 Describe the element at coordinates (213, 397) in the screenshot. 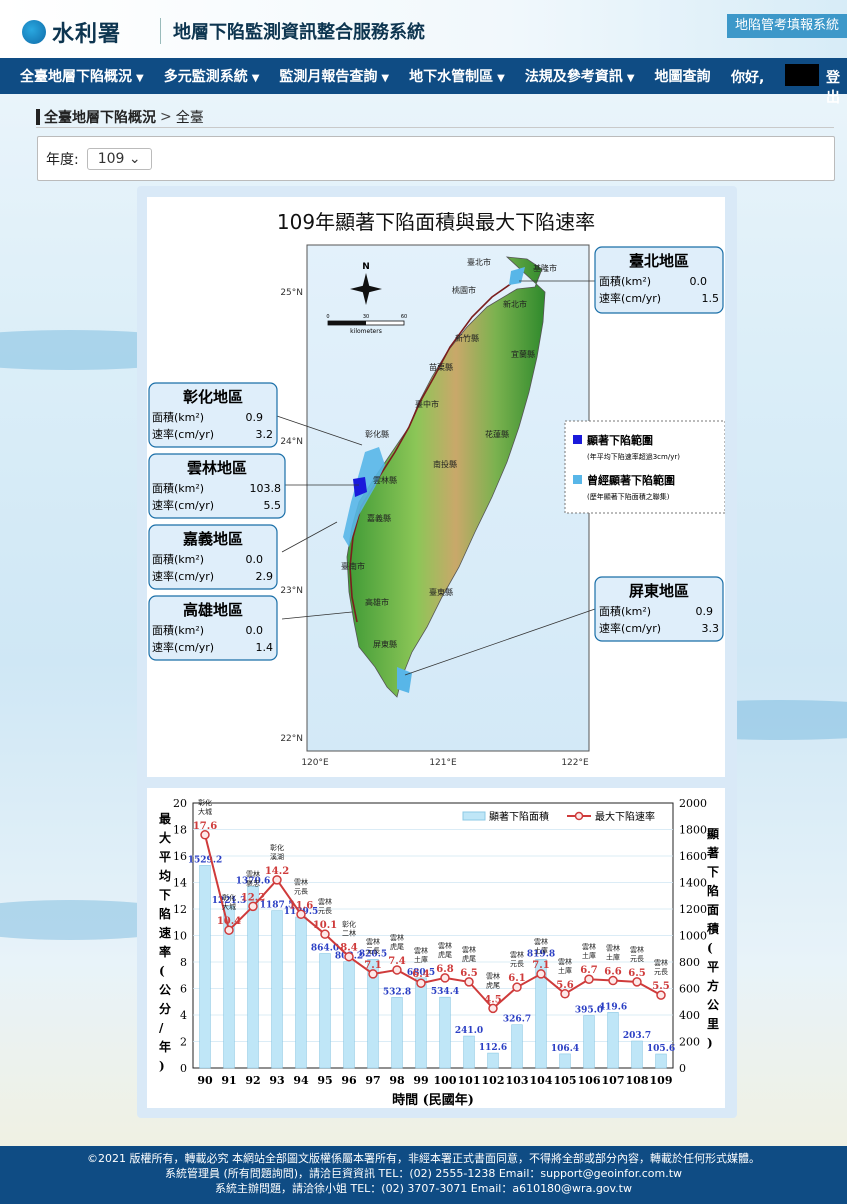

I see `region-name: 彰化地區` at that location.